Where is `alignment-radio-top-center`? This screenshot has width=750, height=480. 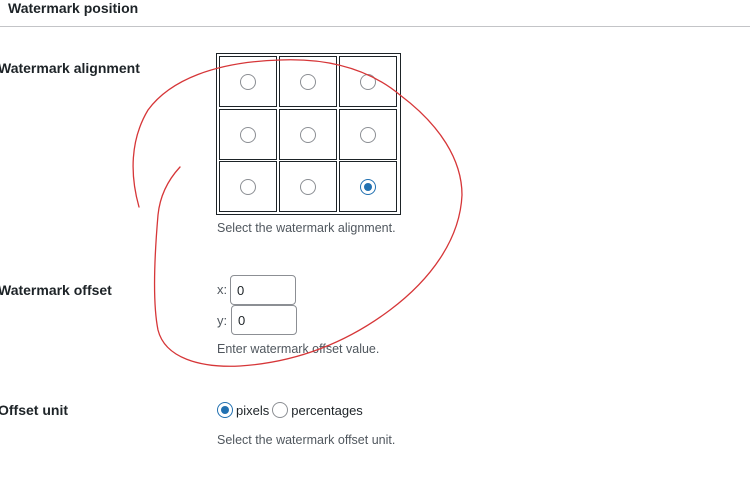 alignment-radio-top-center is located at coordinates (308, 81).